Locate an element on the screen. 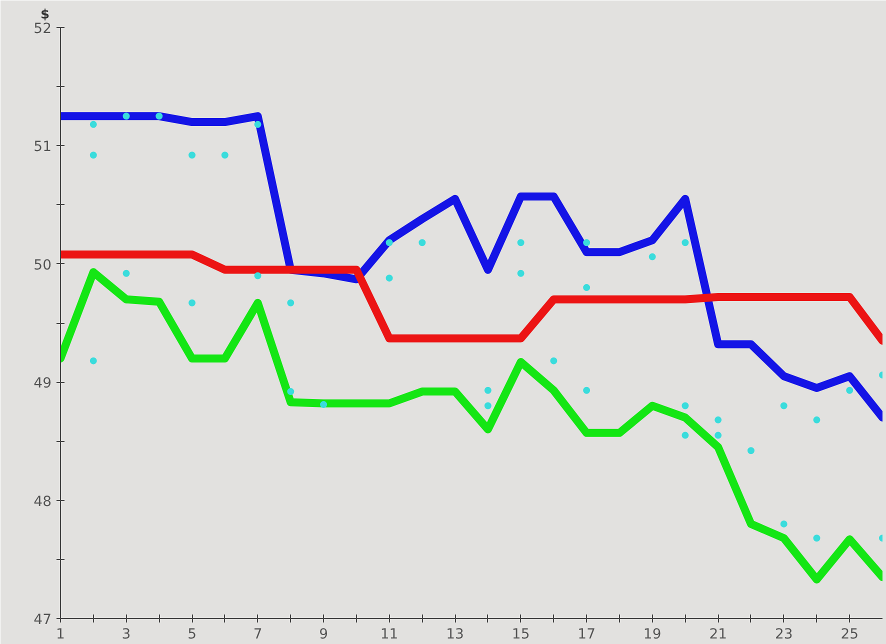 The height and width of the screenshot is (644, 886). y-tick-label: 48 is located at coordinates (43, 502).